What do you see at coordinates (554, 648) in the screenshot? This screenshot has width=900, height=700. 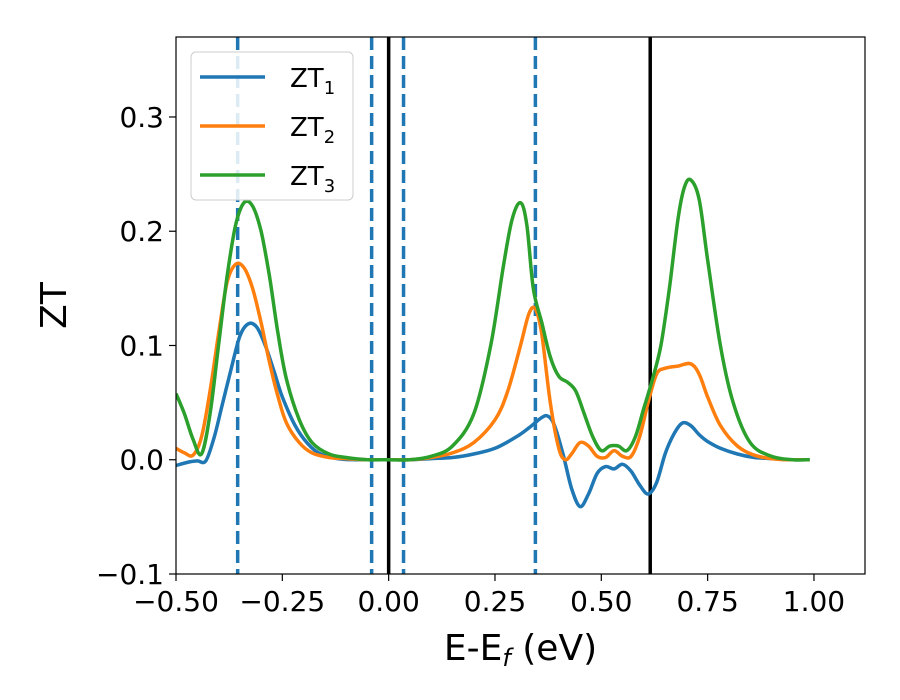 I see `x-axis-label-unit: (eV)` at bounding box center [554, 648].